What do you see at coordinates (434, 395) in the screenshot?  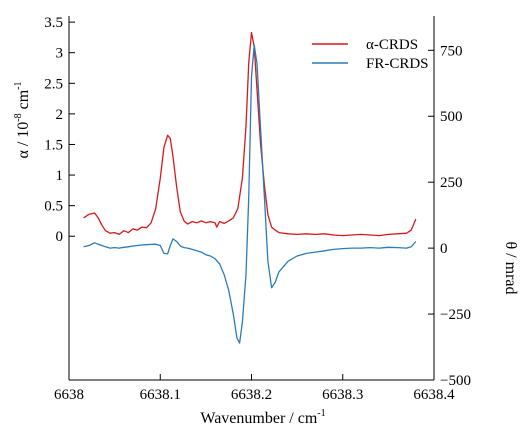 I see `x-tick-label: 6638.4` at bounding box center [434, 395].